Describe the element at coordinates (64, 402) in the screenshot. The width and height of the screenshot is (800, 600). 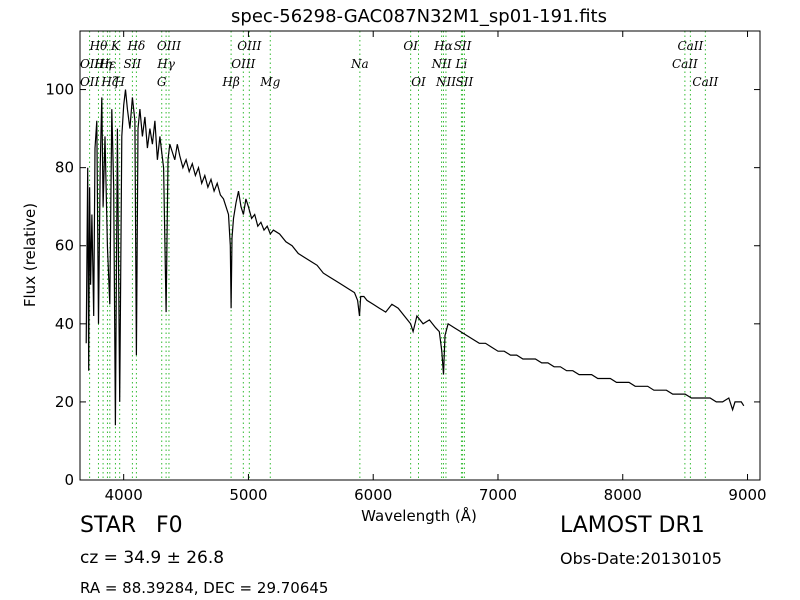
I see `y-tick-label: 20` at that location.